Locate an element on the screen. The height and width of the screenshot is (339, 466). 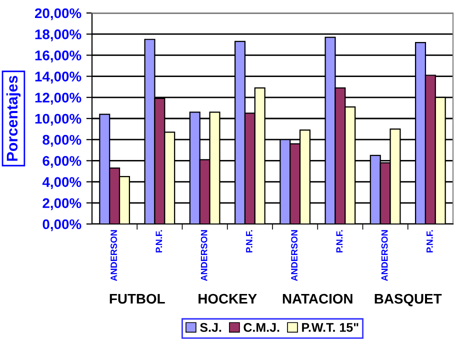
text: NATACION is located at coordinates (317, 299).